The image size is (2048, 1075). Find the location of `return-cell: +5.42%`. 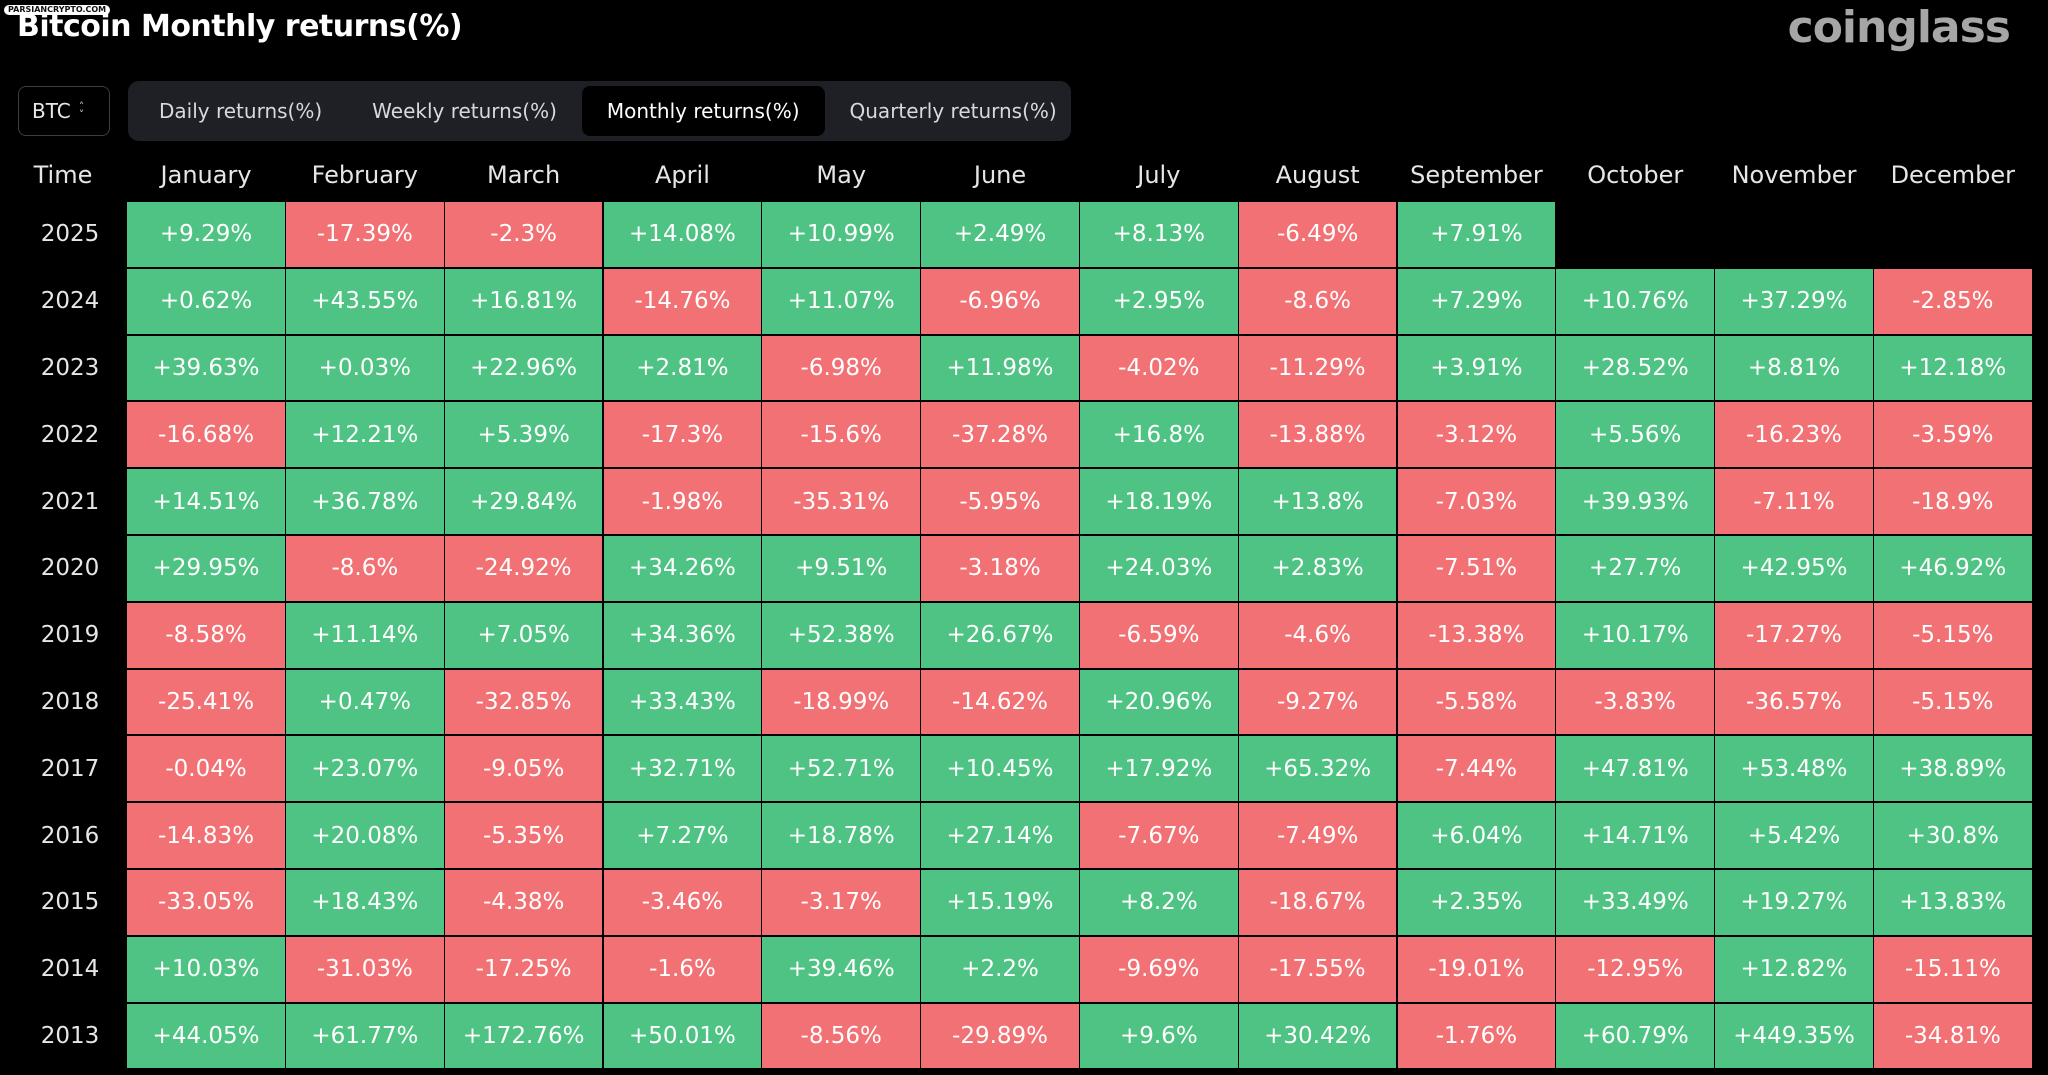

return-cell: +5.42% is located at coordinates (1794, 835).